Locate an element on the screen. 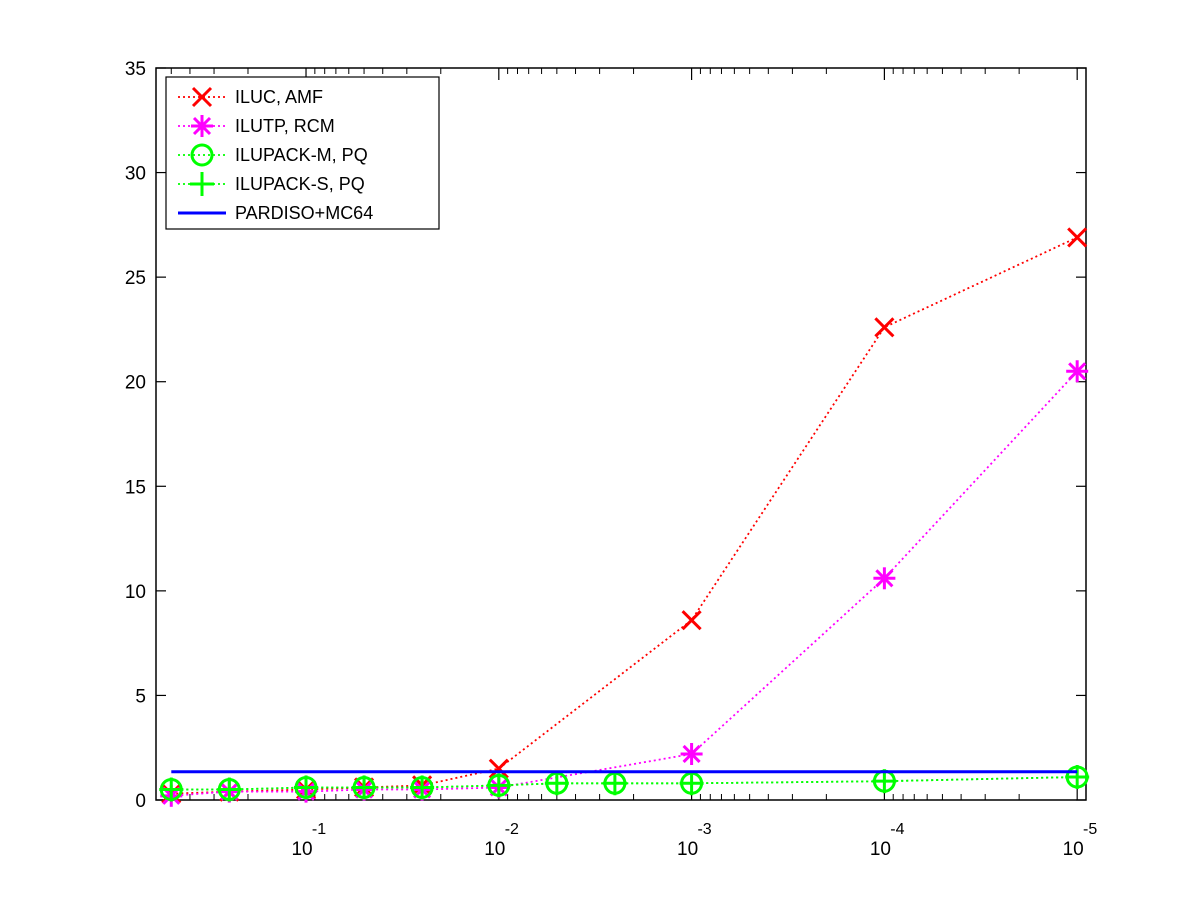 The height and width of the screenshot is (900, 1200). x-tick-label-exponent: -2 is located at coordinates (512, 829).